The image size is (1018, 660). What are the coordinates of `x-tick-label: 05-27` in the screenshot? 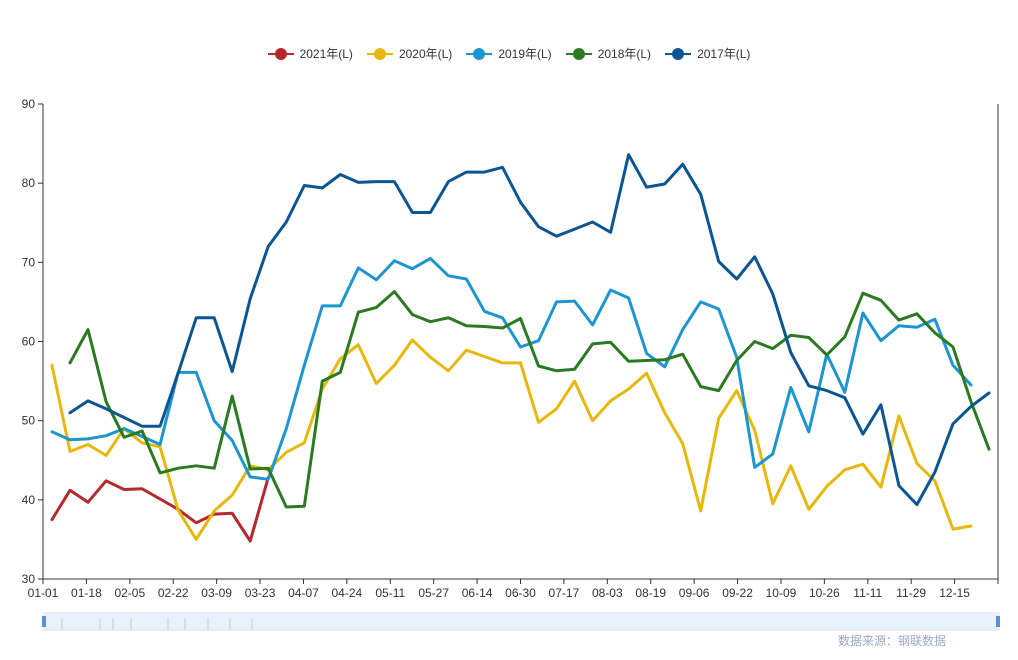 It's located at (433, 593).